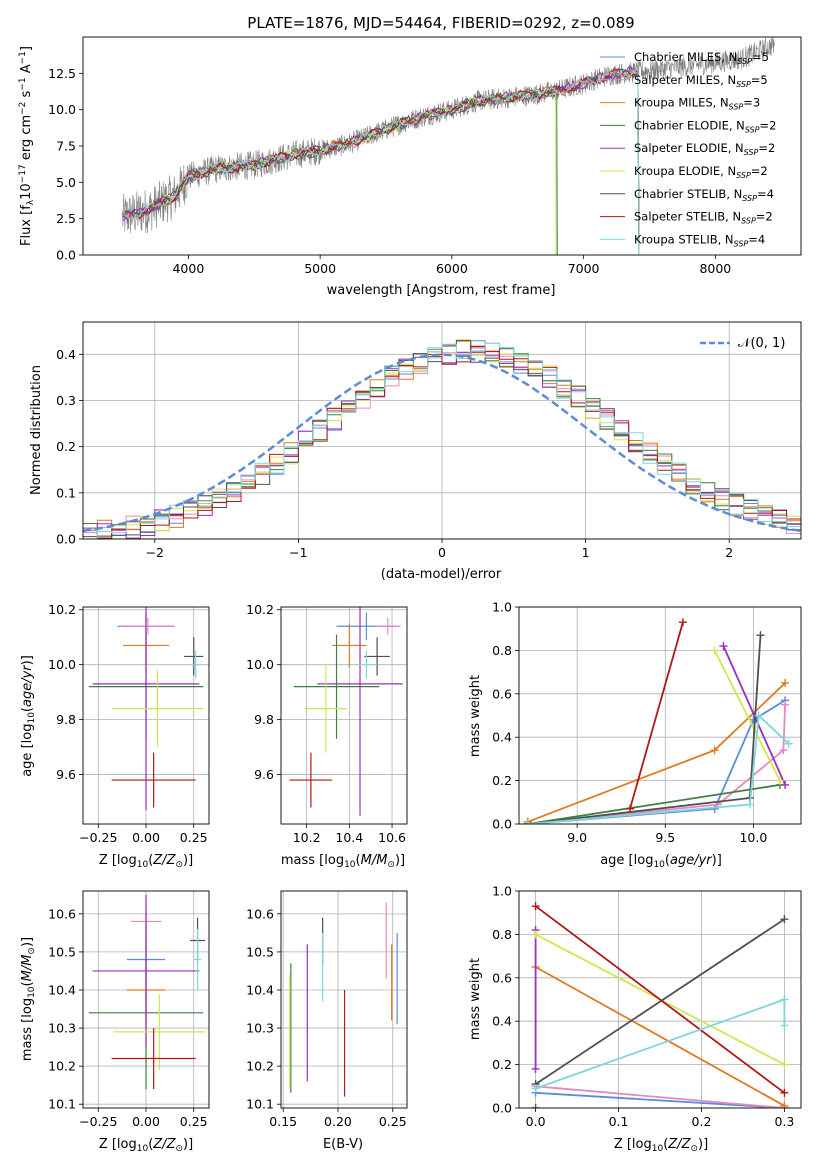 The image size is (819, 1170). I want to click on x-tick-label: −0.25, so click(98, 1121).